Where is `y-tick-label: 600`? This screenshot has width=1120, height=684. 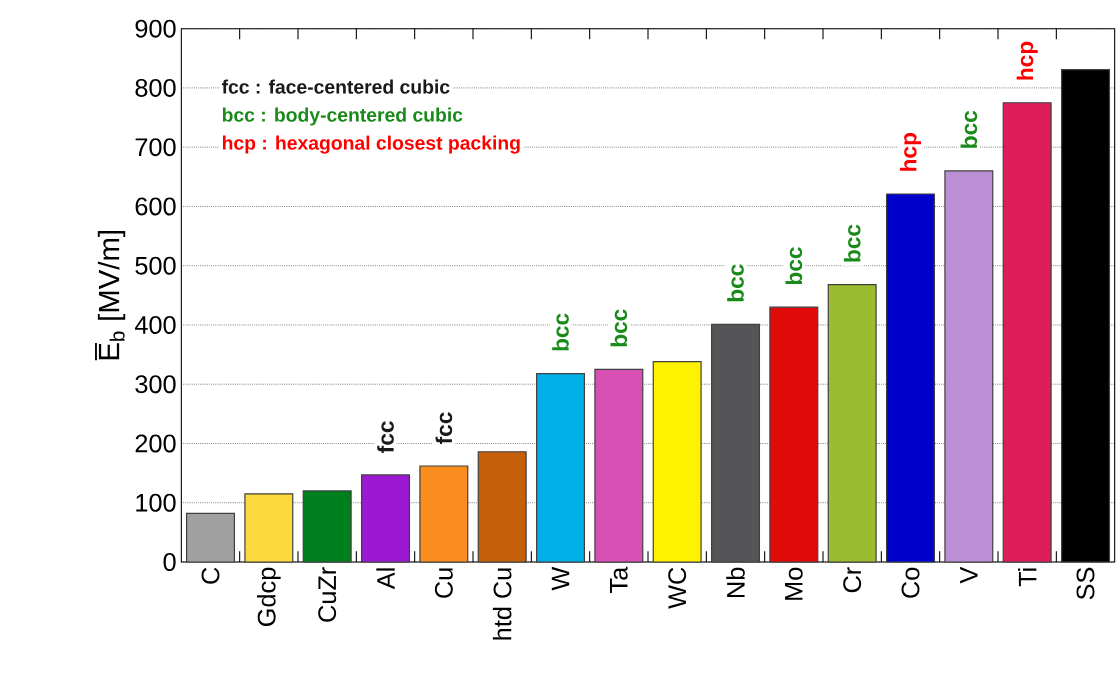 y-tick-label: 600 is located at coordinates (155, 206).